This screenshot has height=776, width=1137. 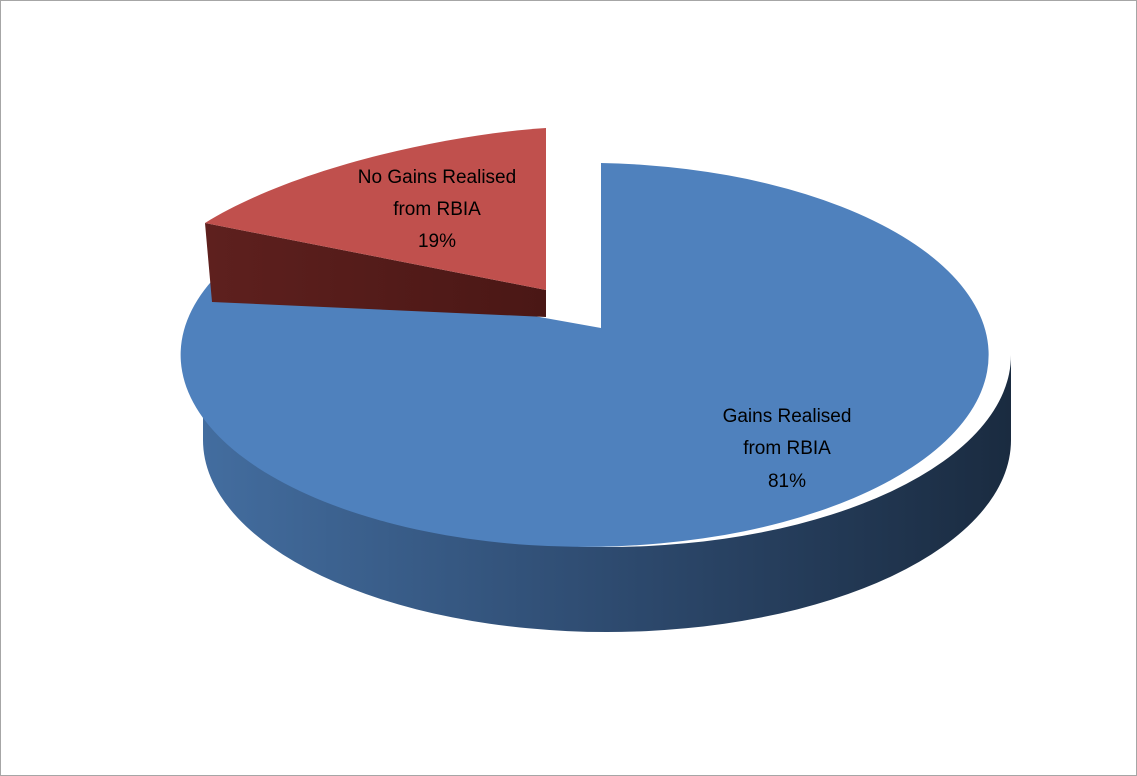 What do you see at coordinates (787, 416) in the screenshot?
I see `data-label-gains-line1: Gains Realised` at bounding box center [787, 416].